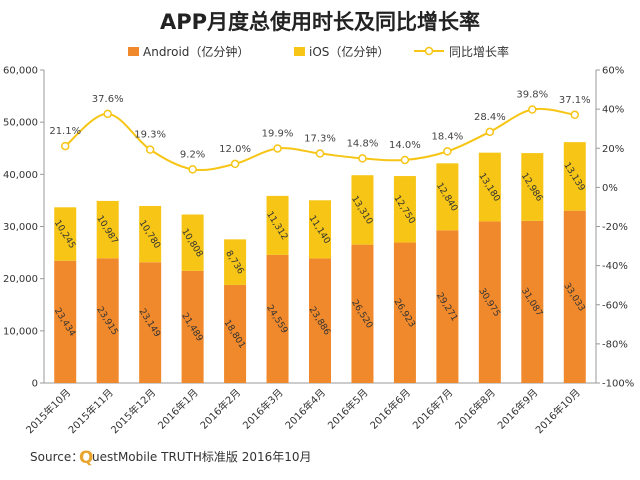 This screenshot has width=640, height=480. What do you see at coordinates (405, 145) in the screenshot?
I see `growth-label: 14.0%` at bounding box center [405, 145].